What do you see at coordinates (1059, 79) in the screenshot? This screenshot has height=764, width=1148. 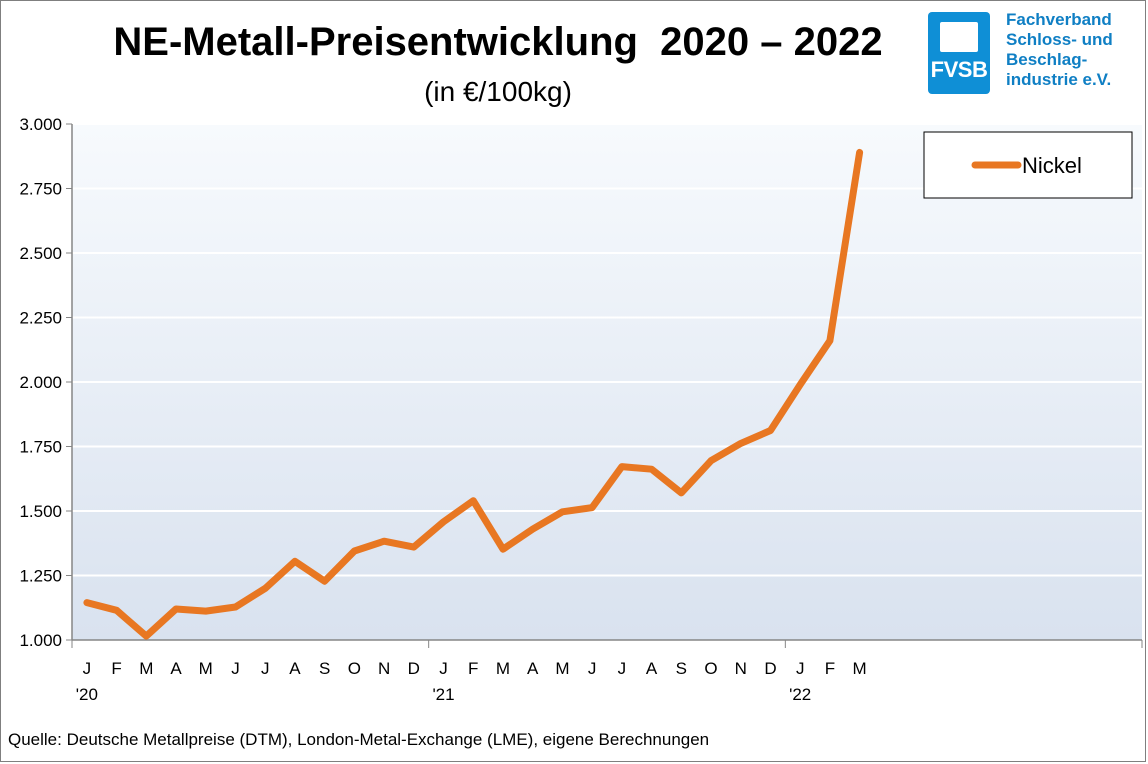 I see `logo-line-4: industrie e.V.` at bounding box center [1059, 79].